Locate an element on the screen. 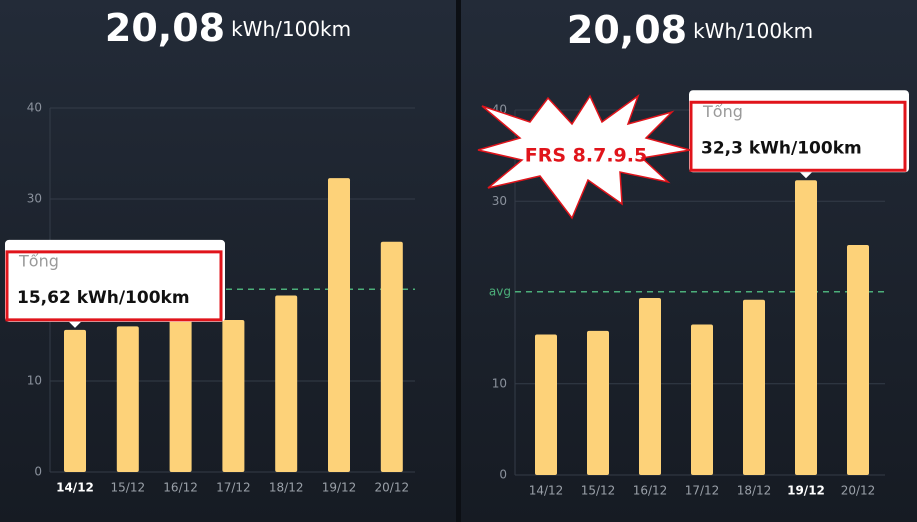  divider is located at coordinates (458, 261).